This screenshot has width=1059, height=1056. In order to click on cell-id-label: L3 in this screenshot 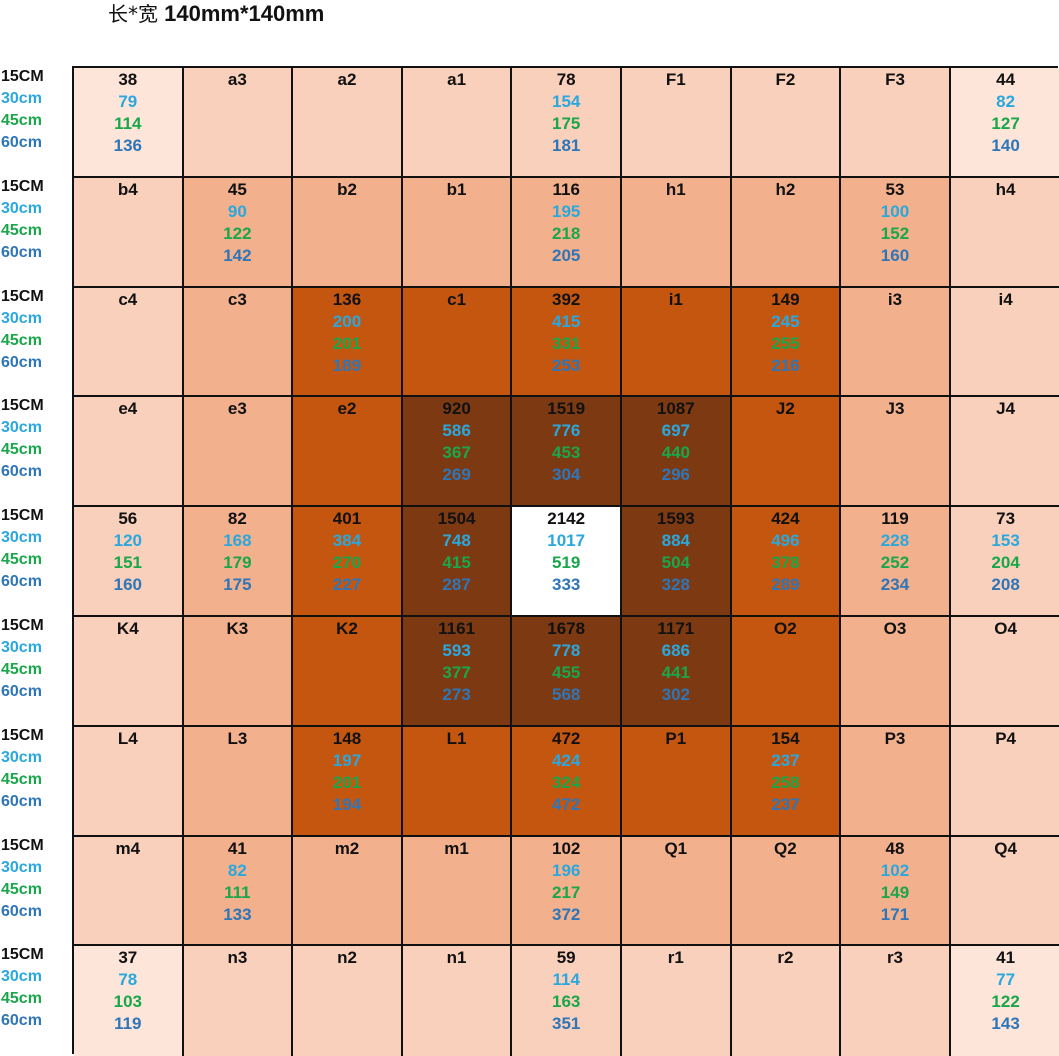, I will do `click(237, 738)`.